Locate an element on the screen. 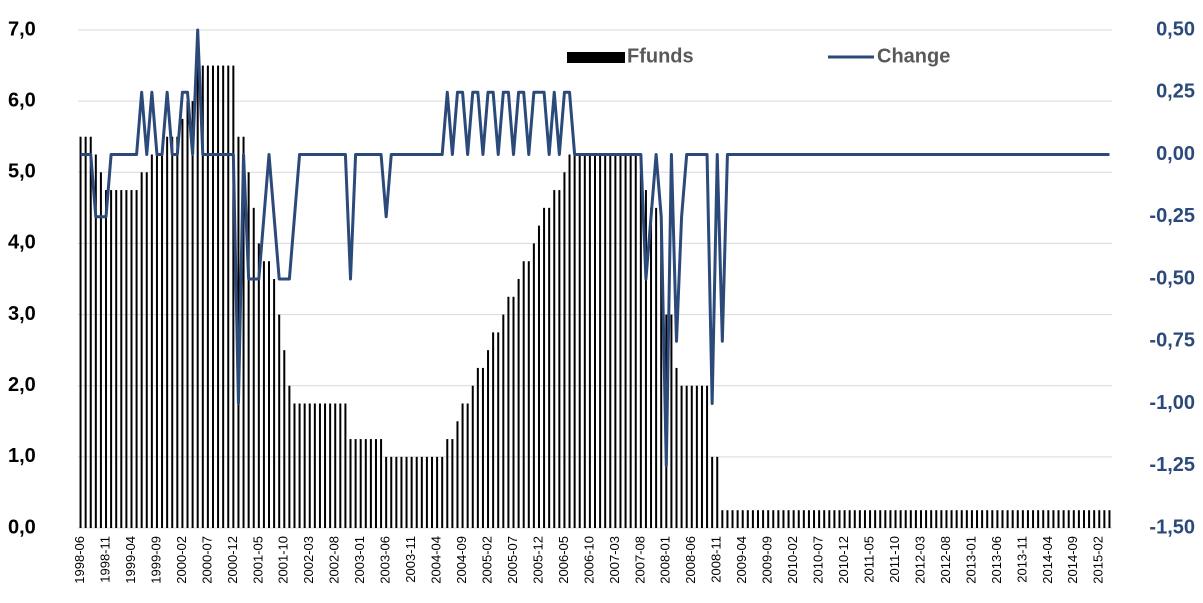 The image size is (1203, 603). x-tick-label: 1998-11 is located at coordinates (104, 559).